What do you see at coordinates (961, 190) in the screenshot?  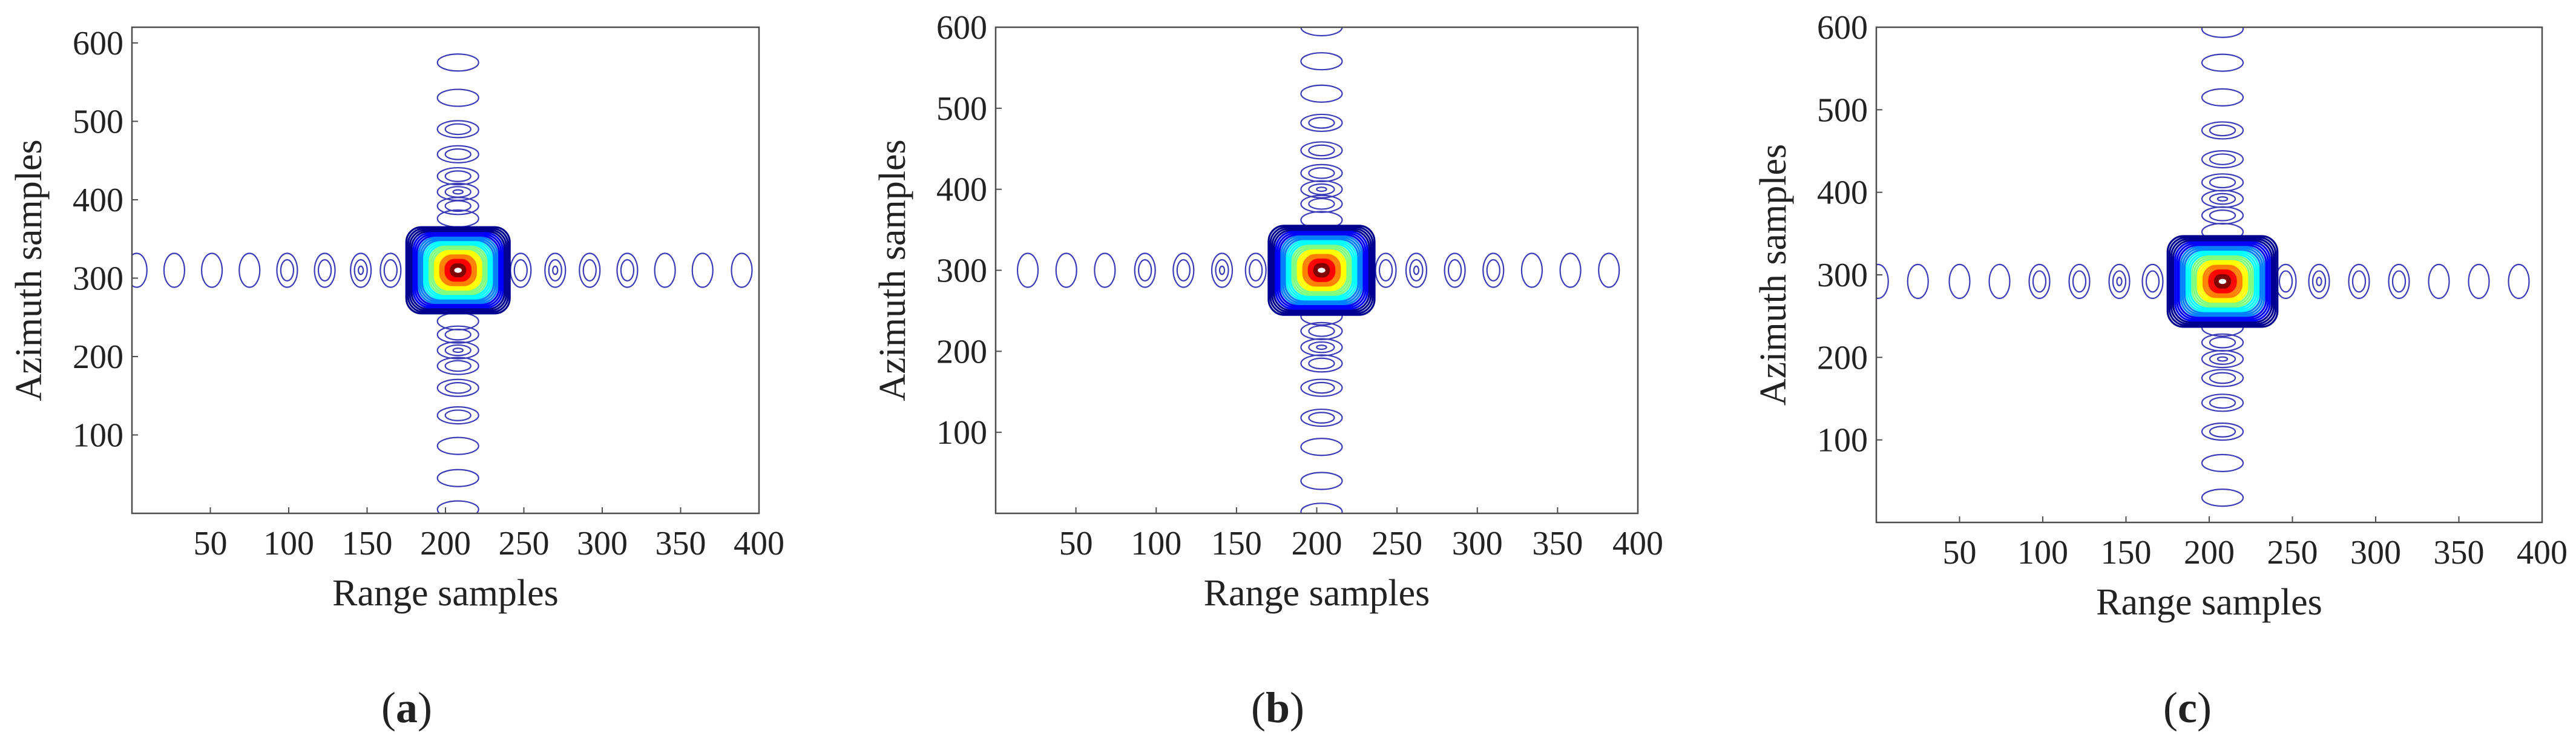 I see `y-tick-label: 400` at bounding box center [961, 190].